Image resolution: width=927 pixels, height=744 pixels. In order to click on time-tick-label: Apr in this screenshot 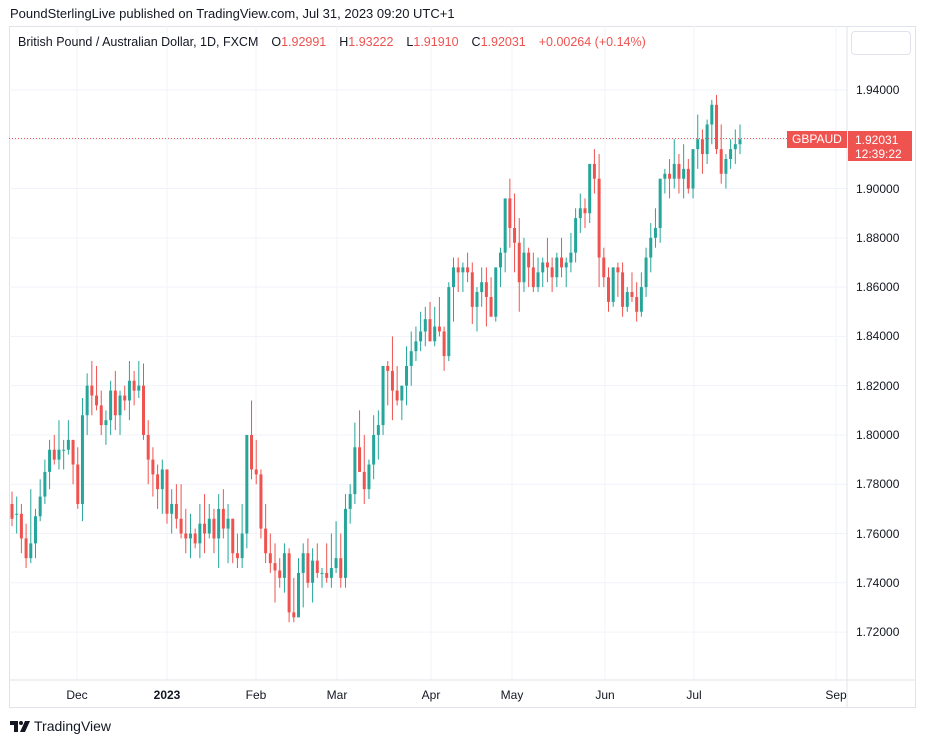, I will do `click(431, 695)`.